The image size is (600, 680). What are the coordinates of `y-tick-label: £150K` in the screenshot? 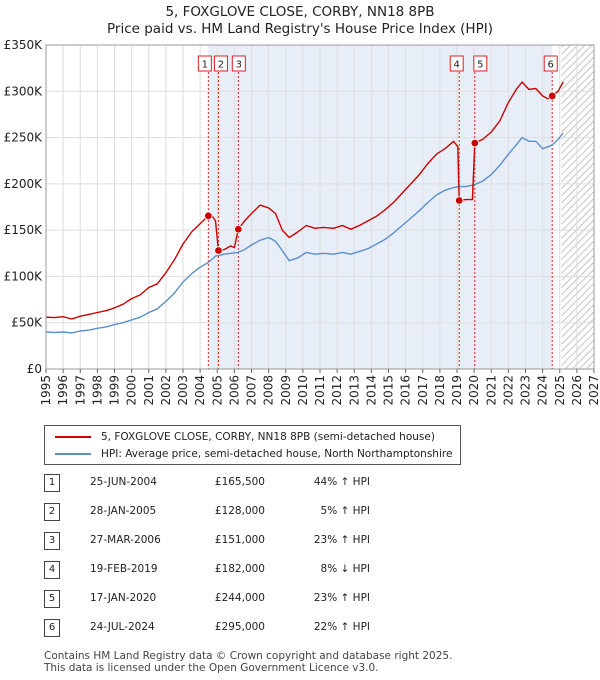 It's located at (24, 230).